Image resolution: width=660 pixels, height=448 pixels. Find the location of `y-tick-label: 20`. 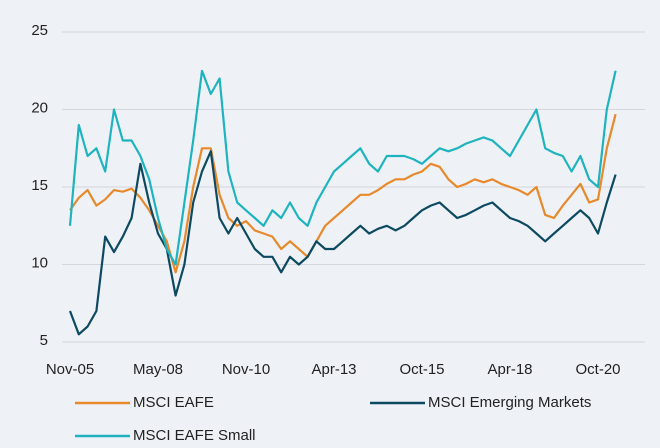

y-tick-label: 20 is located at coordinates (39, 107).